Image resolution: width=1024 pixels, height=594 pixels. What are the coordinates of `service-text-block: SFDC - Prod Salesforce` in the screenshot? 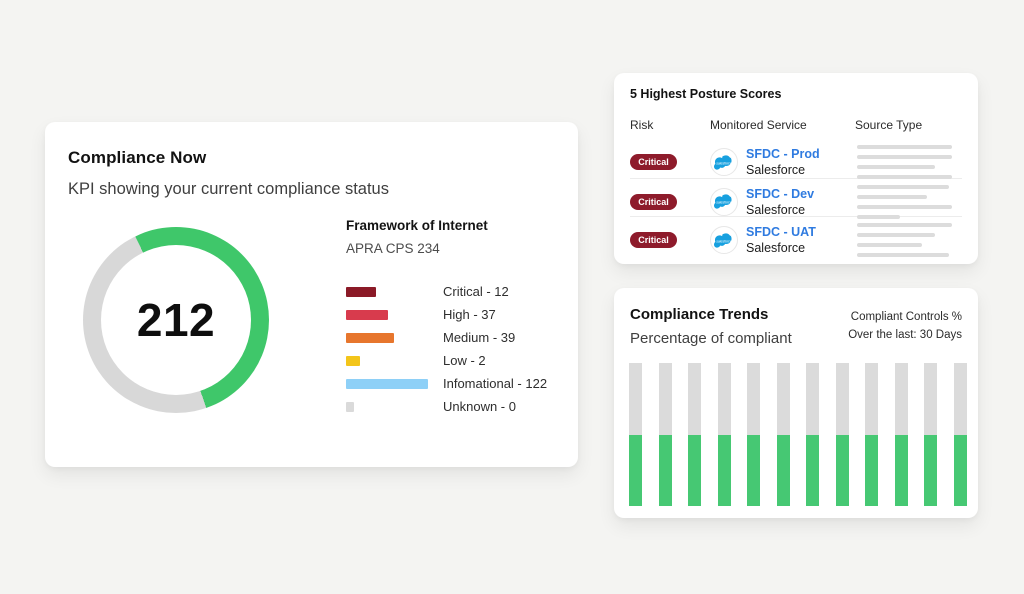 It's located at (783, 162).